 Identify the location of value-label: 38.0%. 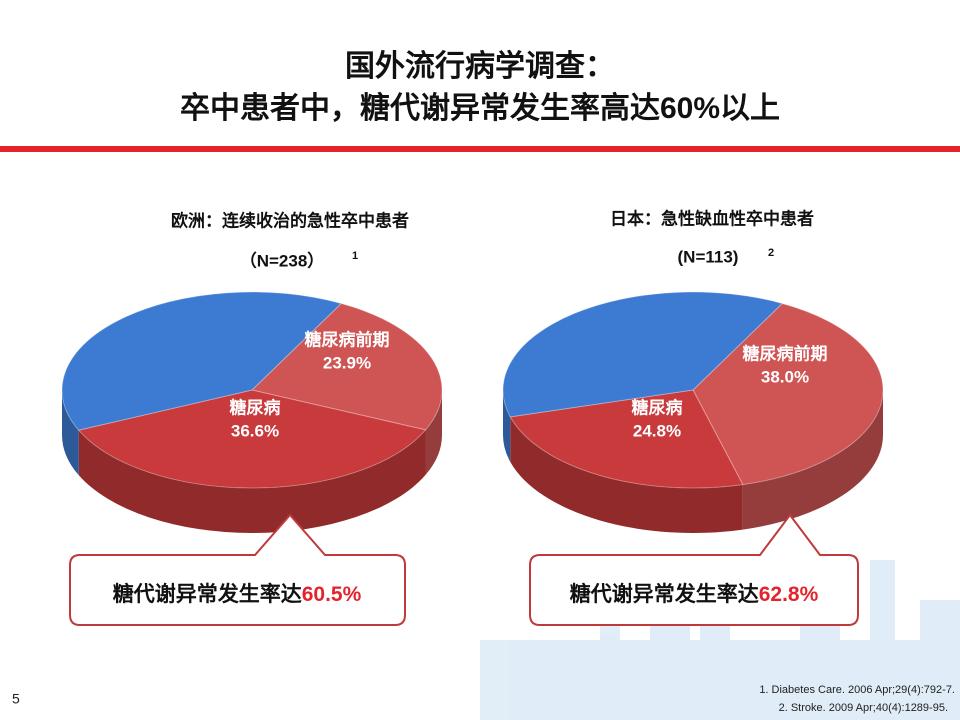
(785, 376).